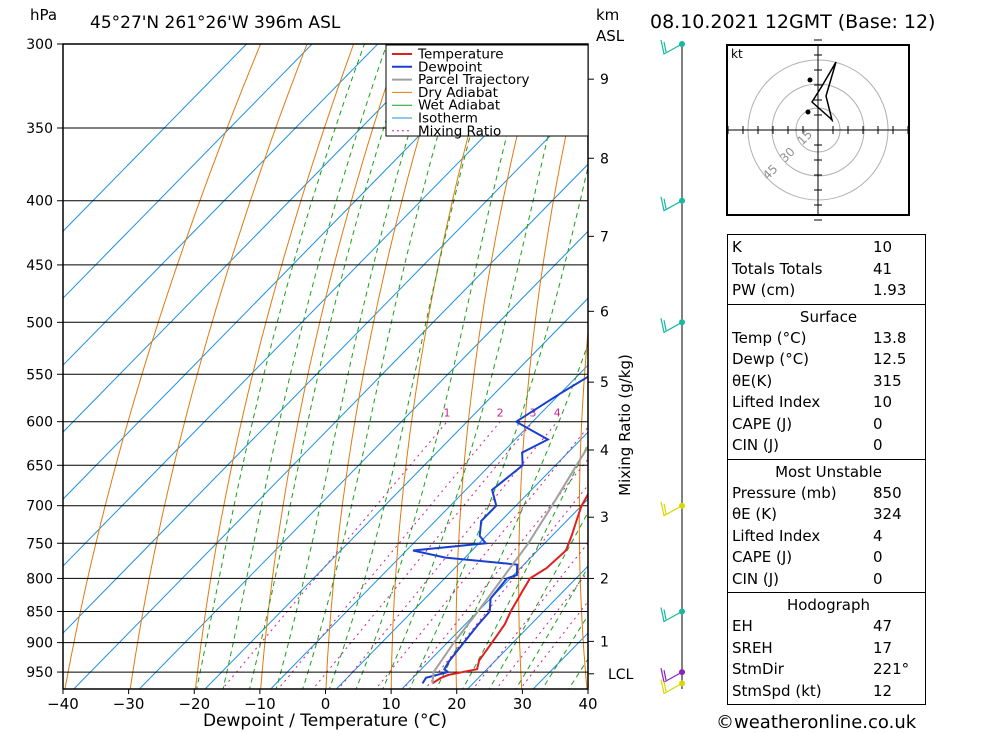  What do you see at coordinates (784, 492) in the screenshot?
I see `table-row-label: Pressure (mb)` at bounding box center [784, 492].